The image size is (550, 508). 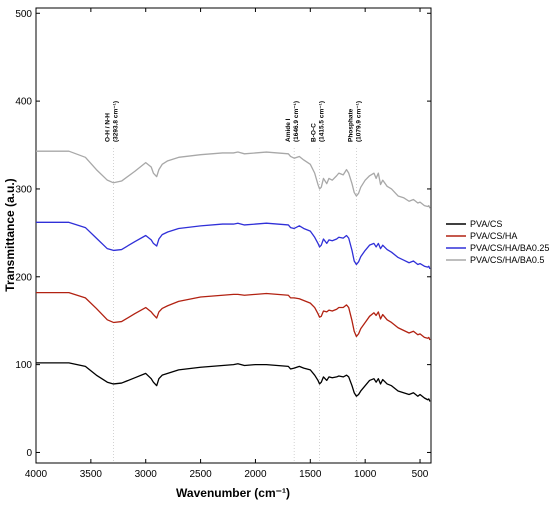 What do you see at coordinates (10, 234) in the screenshot?
I see `y-axis-title: Transmittance (a.u.)` at bounding box center [10, 234].